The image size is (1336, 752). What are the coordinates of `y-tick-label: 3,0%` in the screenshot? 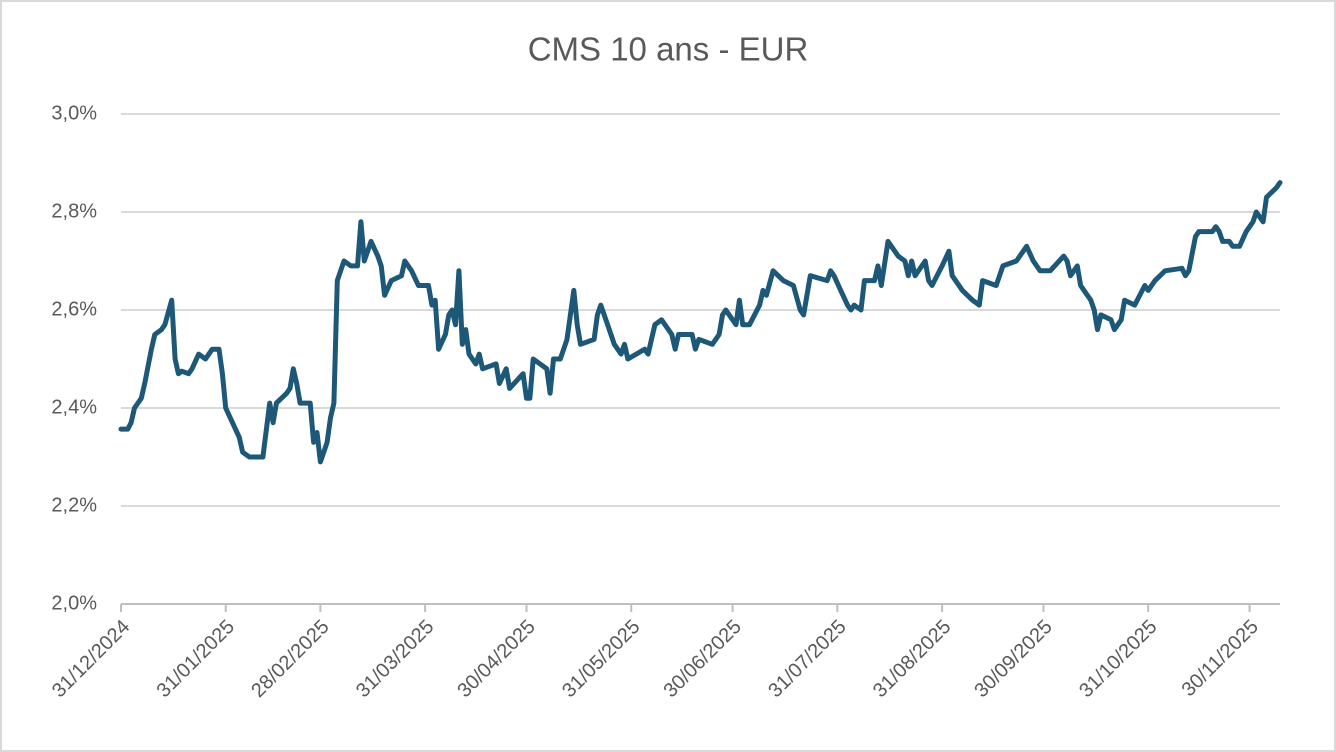 It's located at (74, 113).